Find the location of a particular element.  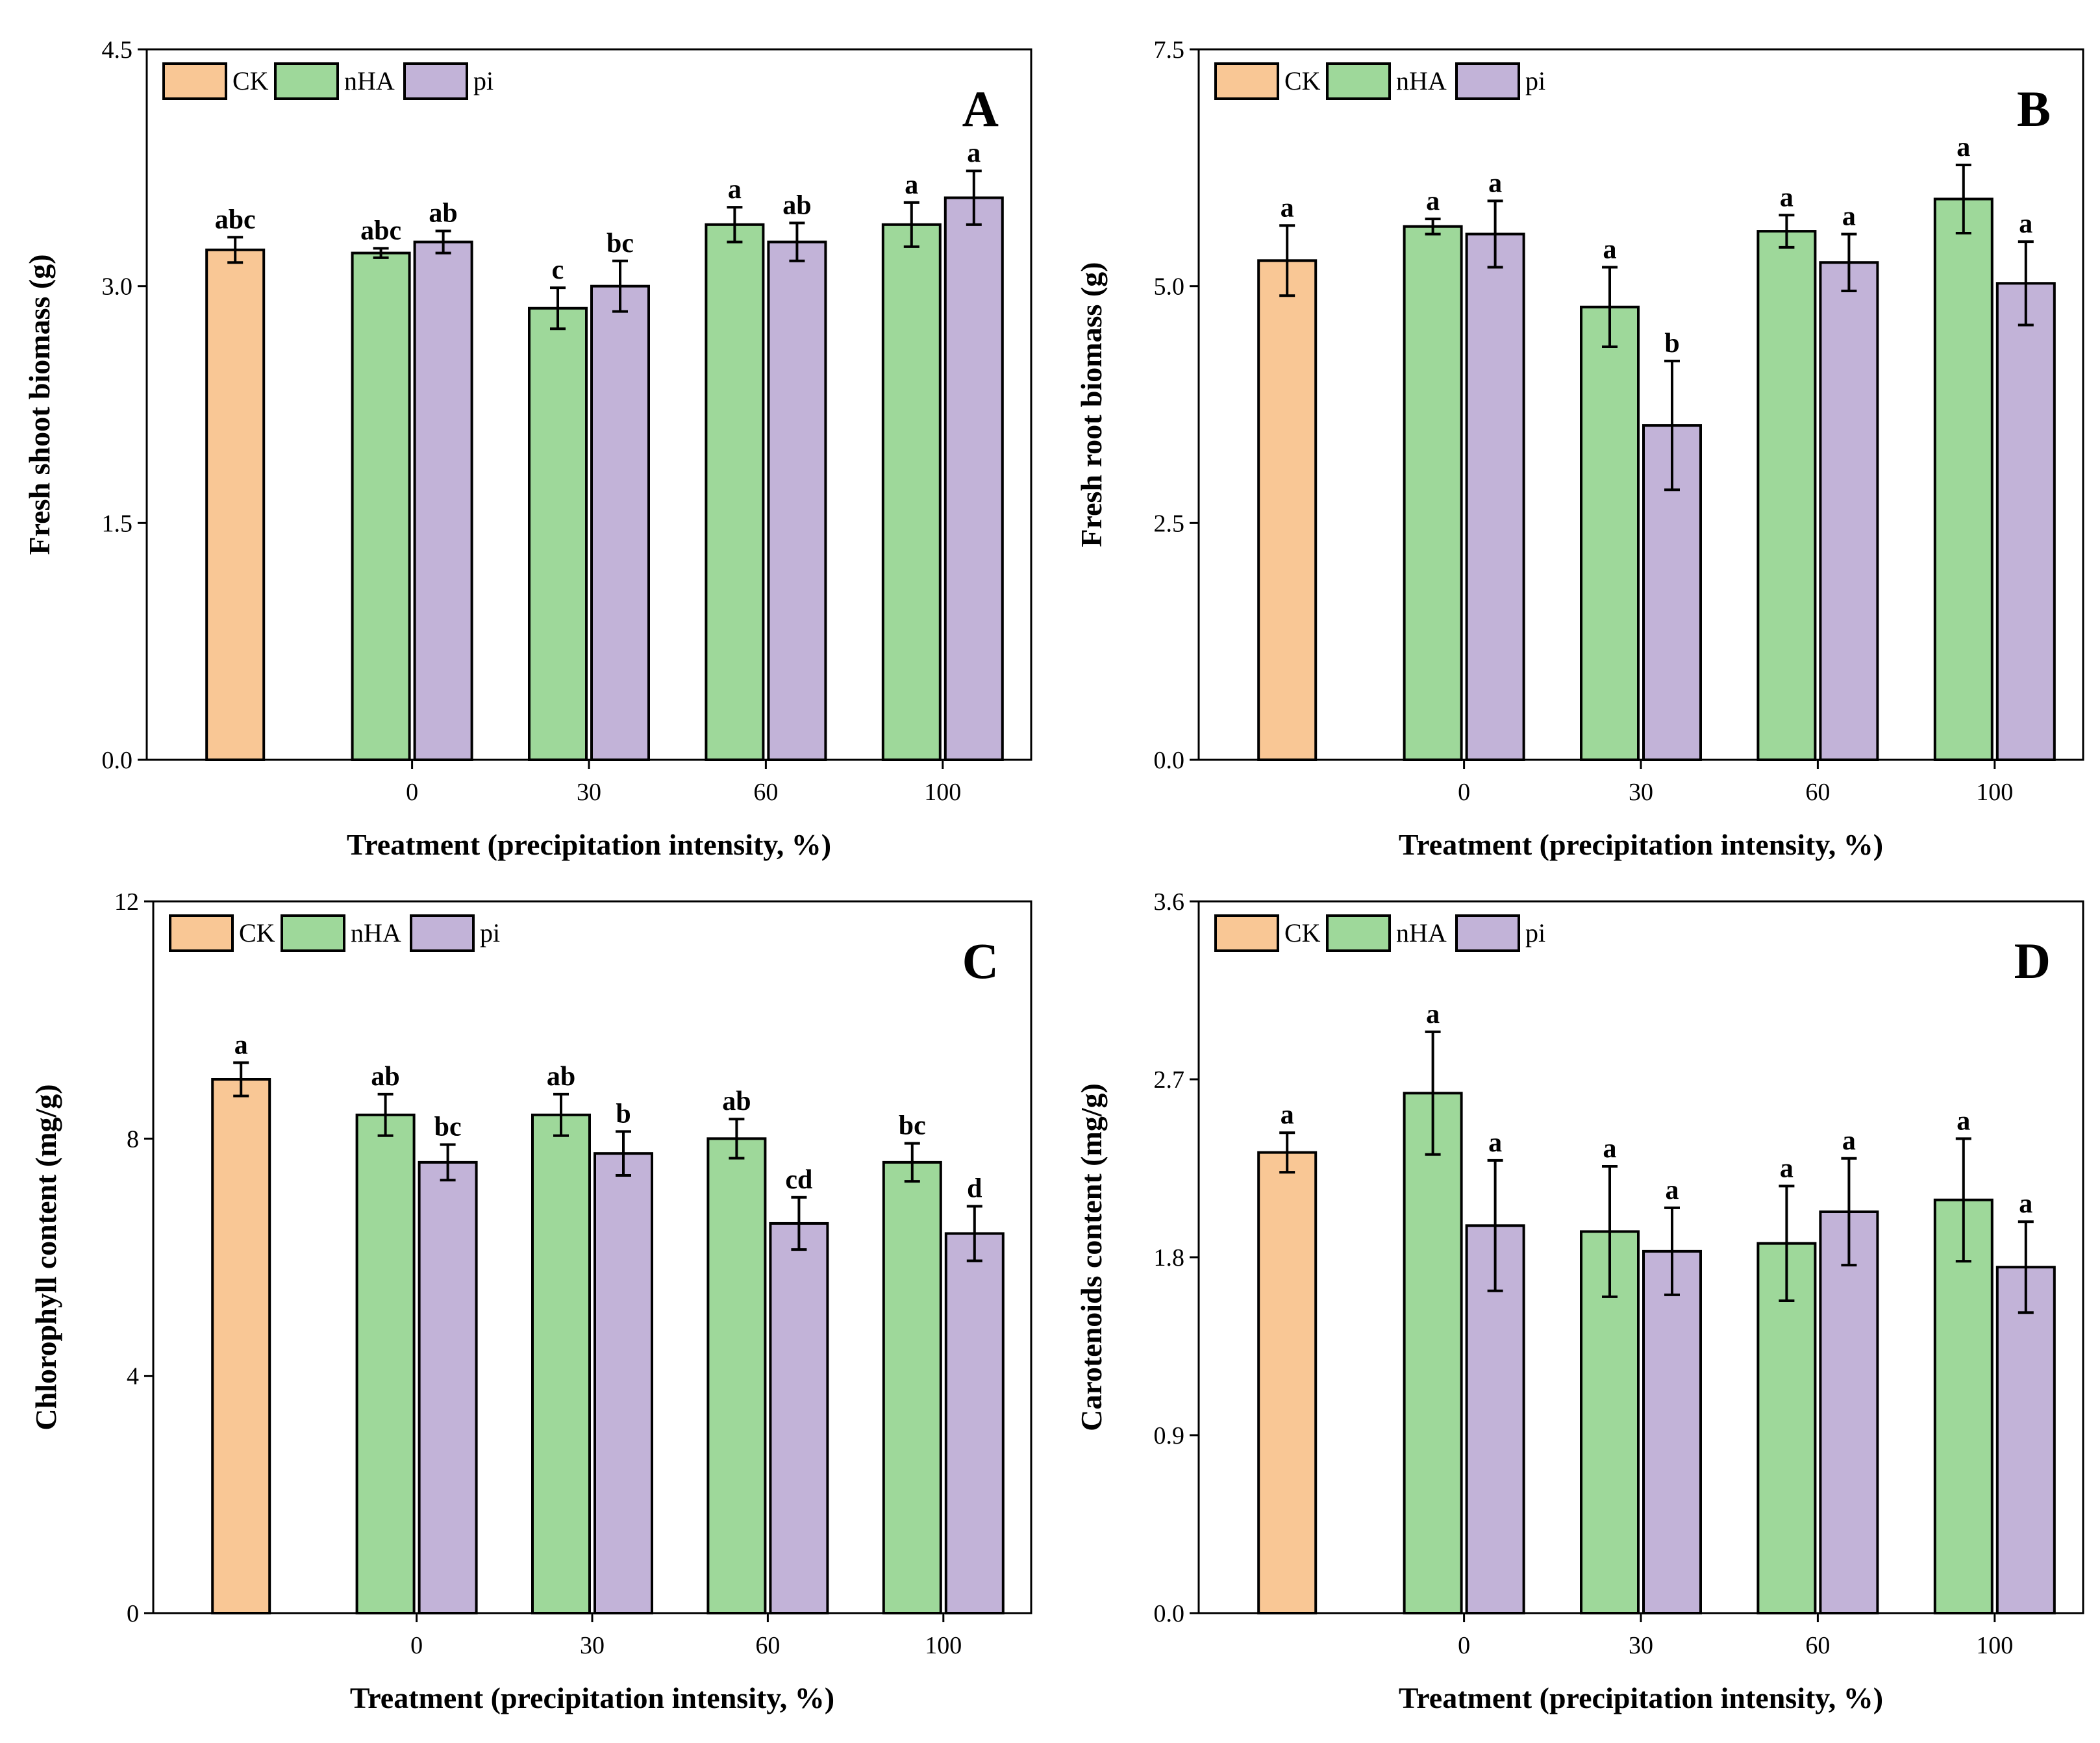

y-tick-label: 12 is located at coordinates (126, 902).